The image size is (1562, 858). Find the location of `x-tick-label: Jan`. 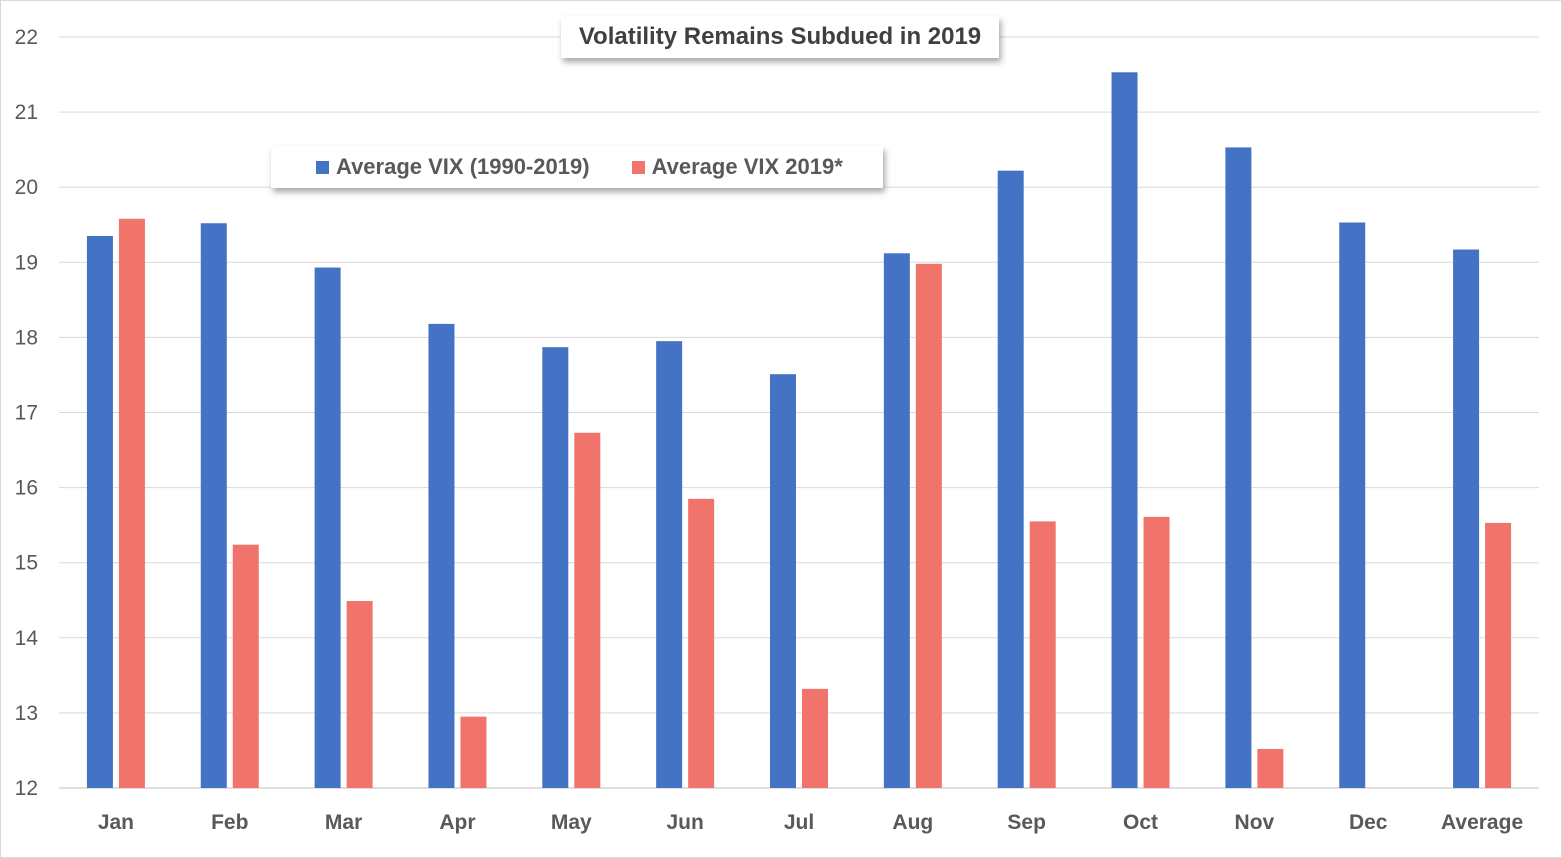

x-tick-label: Jan is located at coordinates (116, 822).